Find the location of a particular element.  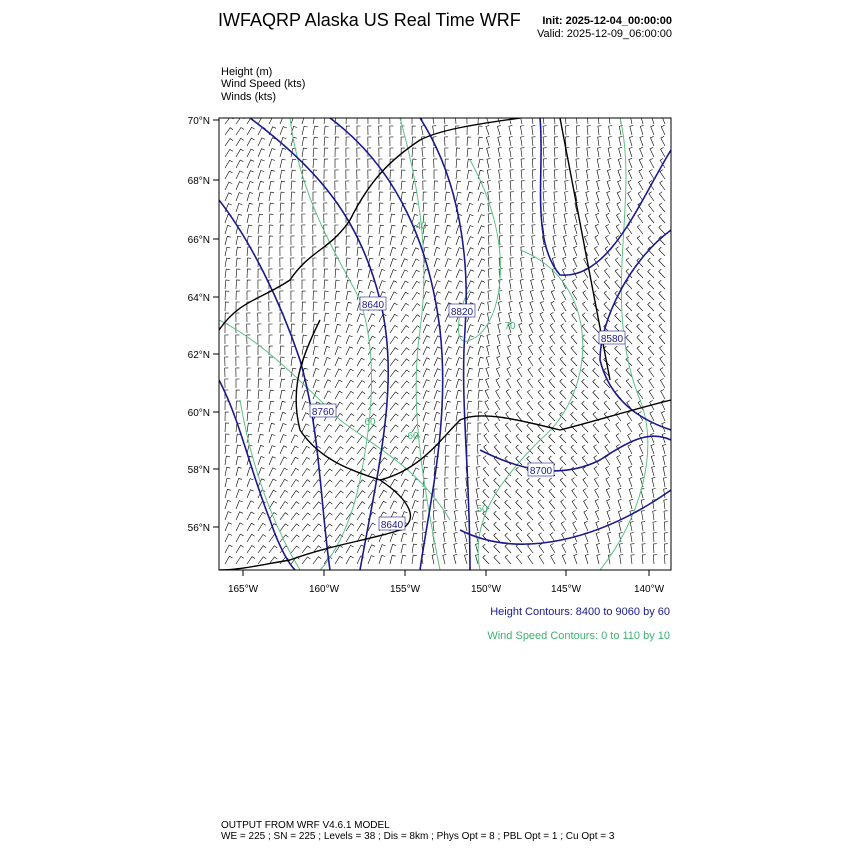

wind-speed-contour-label: 70 is located at coordinates (510, 326).